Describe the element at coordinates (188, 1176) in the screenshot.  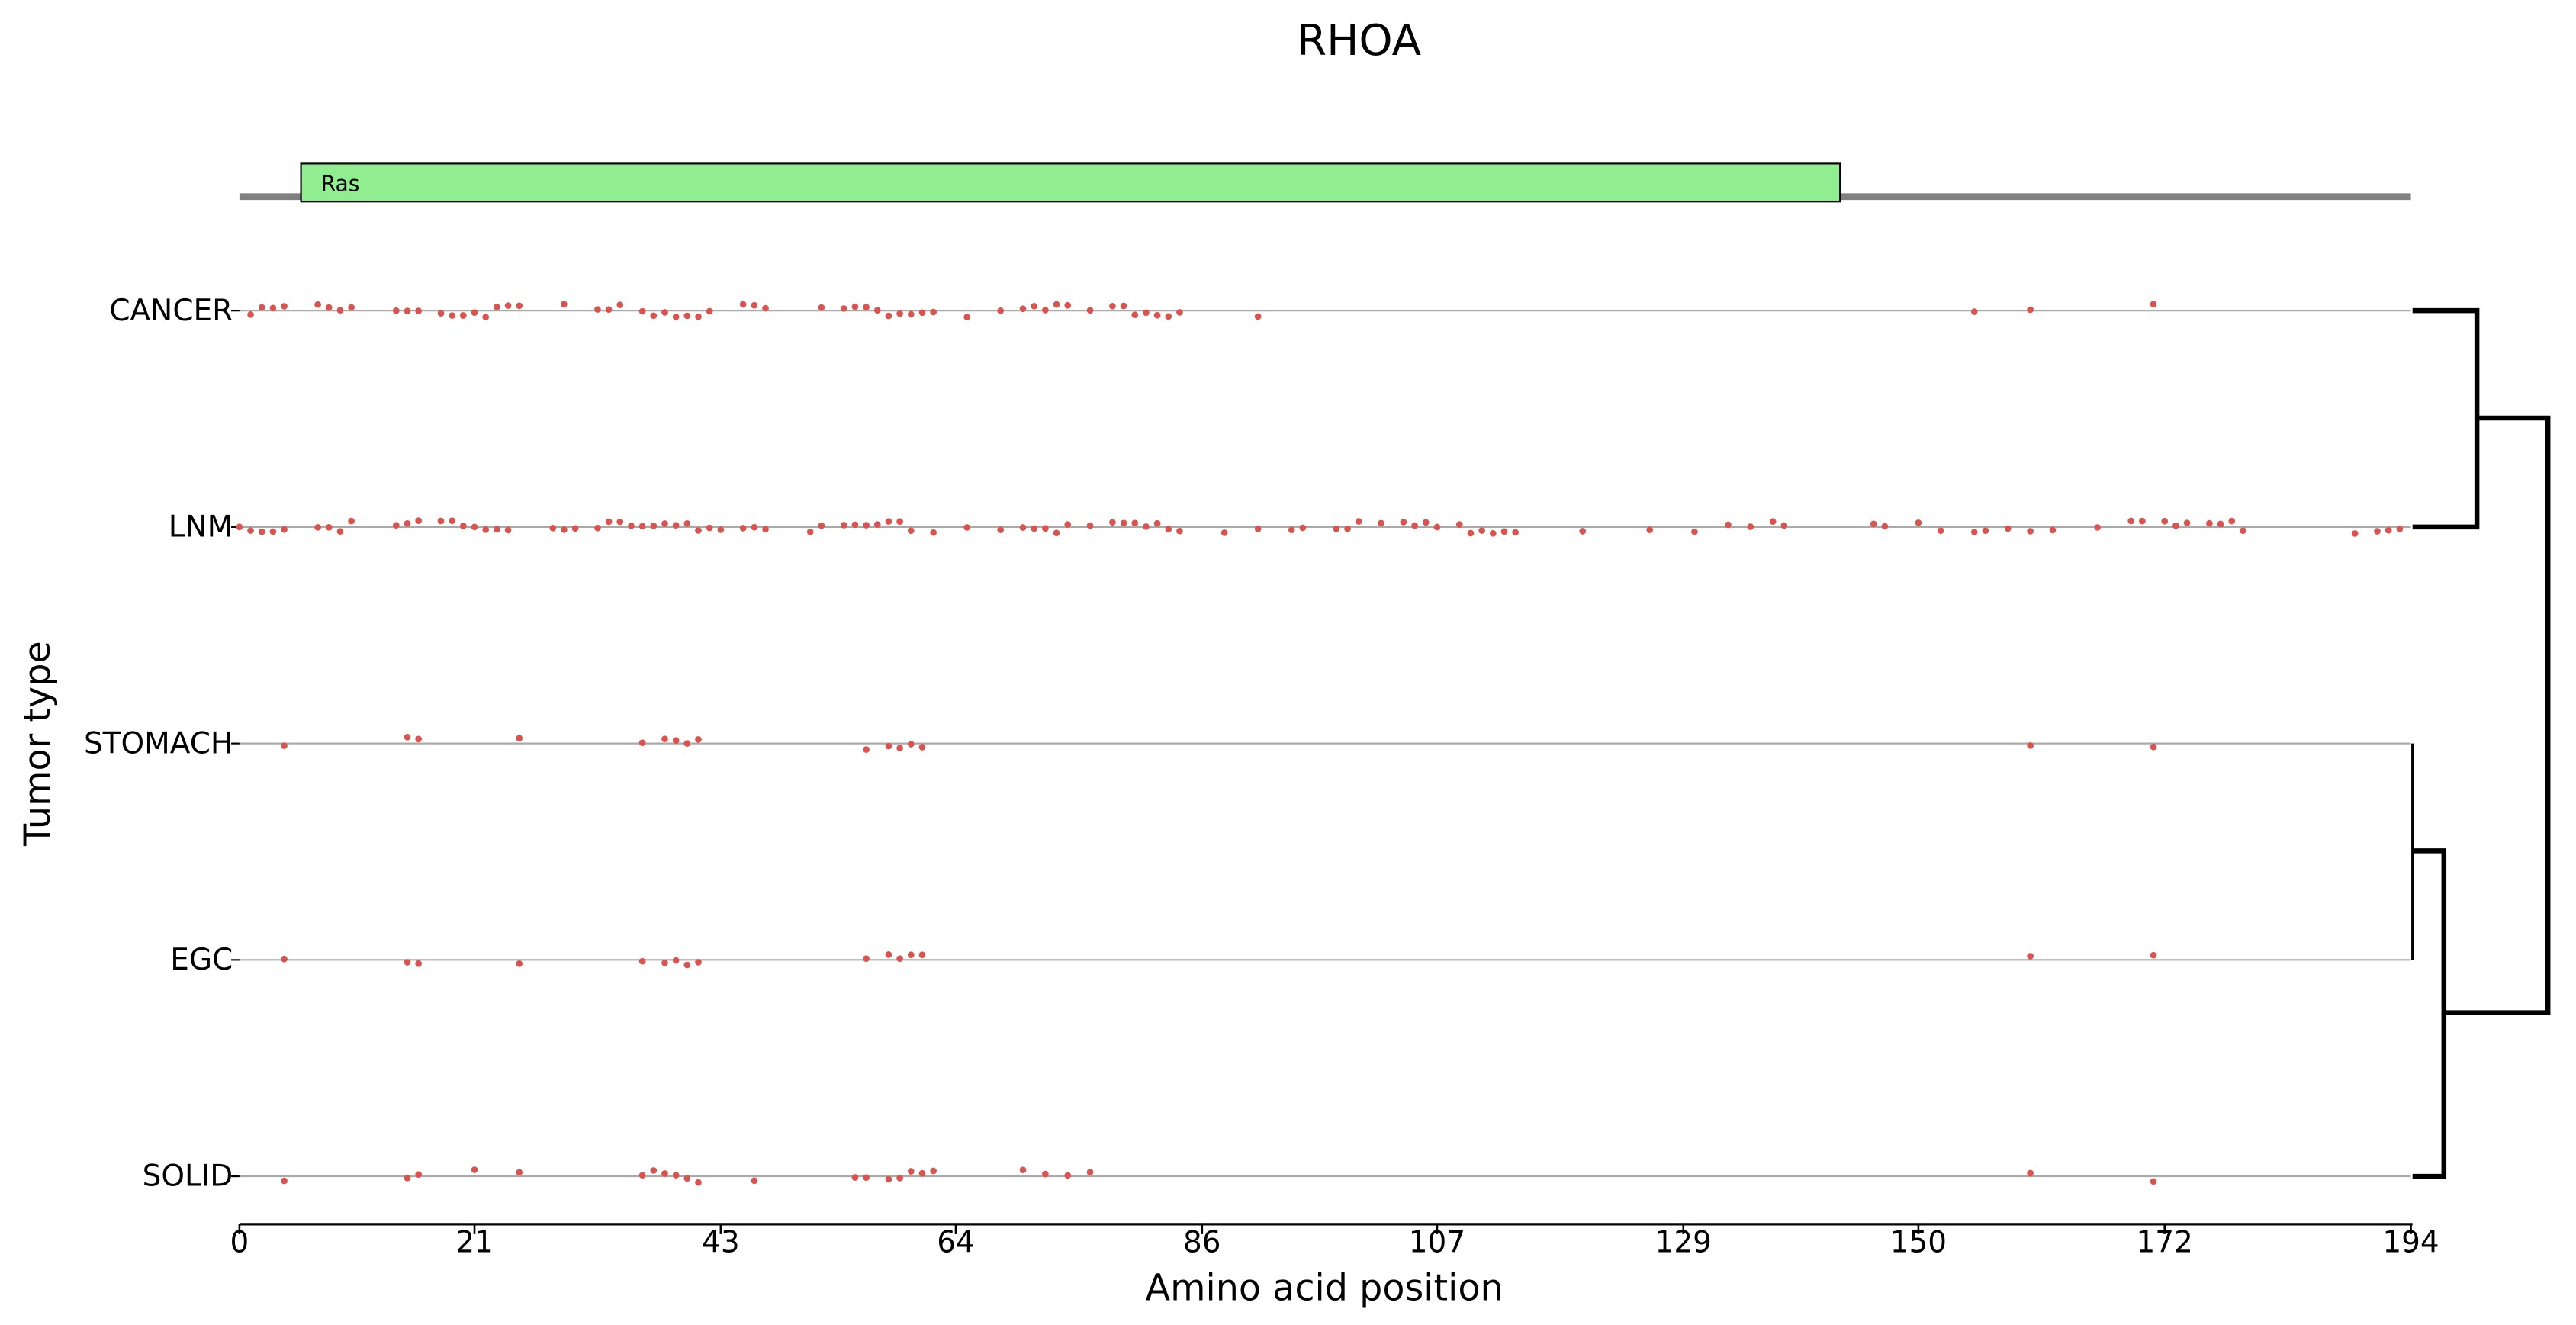
I see `y-tick-label: SOLID` at that location.